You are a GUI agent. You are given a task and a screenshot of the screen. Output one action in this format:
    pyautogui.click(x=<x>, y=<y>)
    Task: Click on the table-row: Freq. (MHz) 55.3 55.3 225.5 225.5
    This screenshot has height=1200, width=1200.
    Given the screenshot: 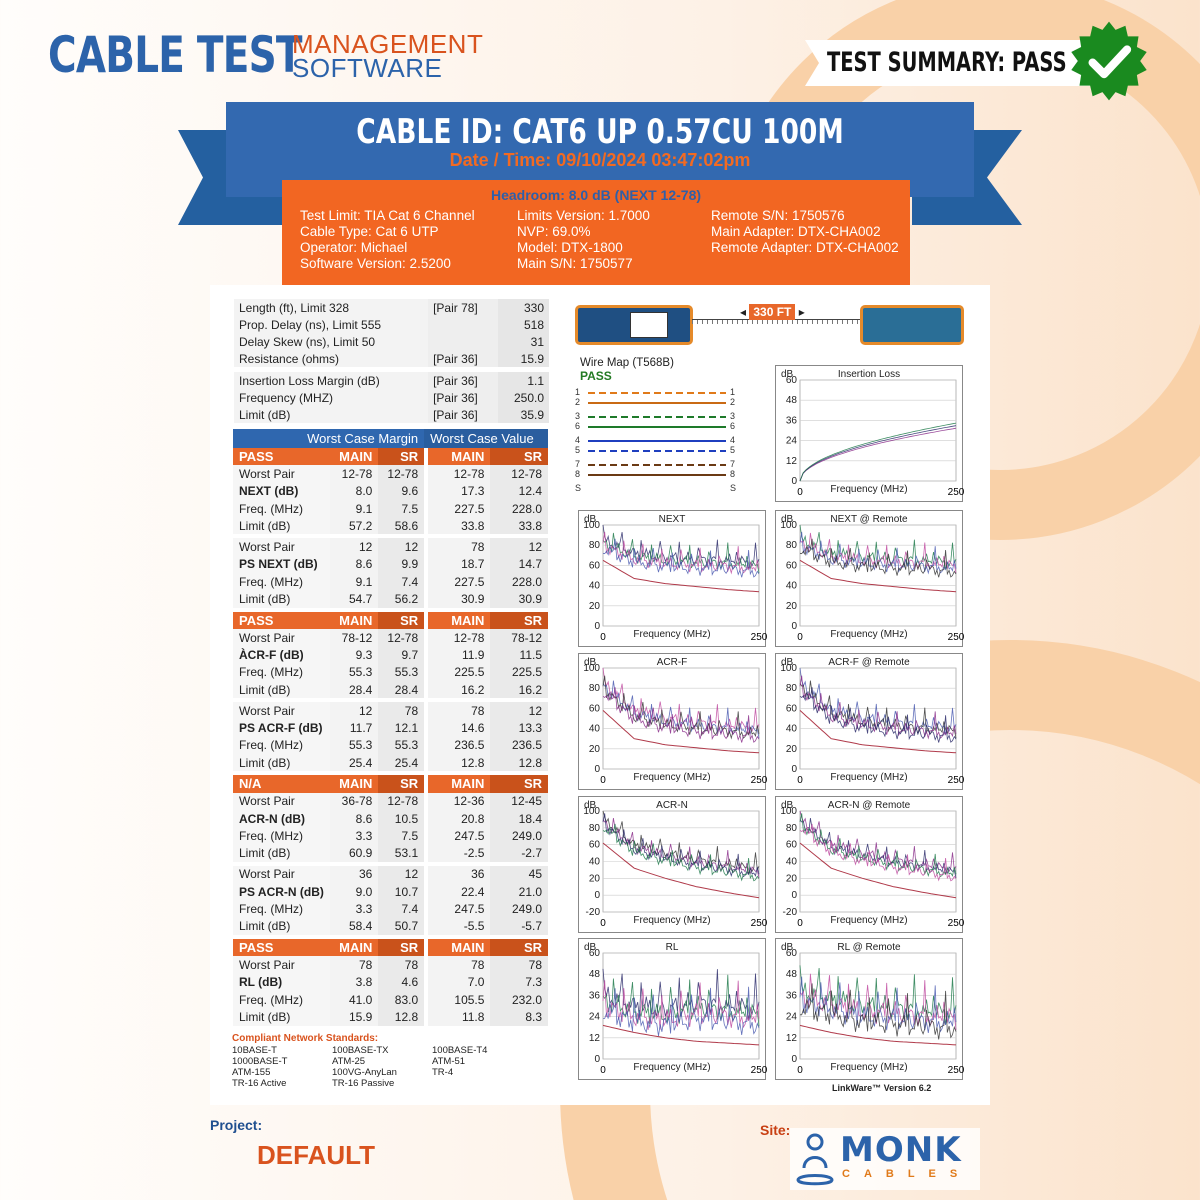 What is the action you would take?
    pyautogui.click(x=390, y=672)
    